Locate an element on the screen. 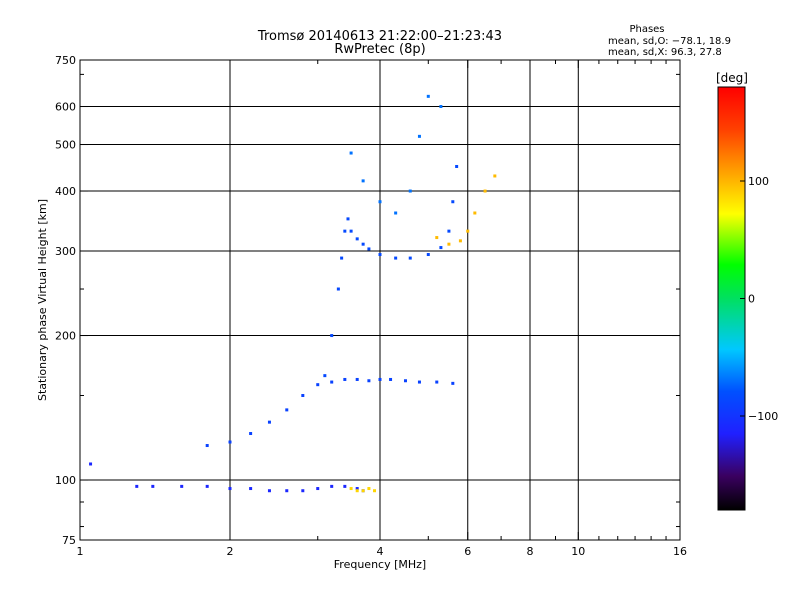  colorbar-tick-label: 100 is located at coordinates (758, 181).